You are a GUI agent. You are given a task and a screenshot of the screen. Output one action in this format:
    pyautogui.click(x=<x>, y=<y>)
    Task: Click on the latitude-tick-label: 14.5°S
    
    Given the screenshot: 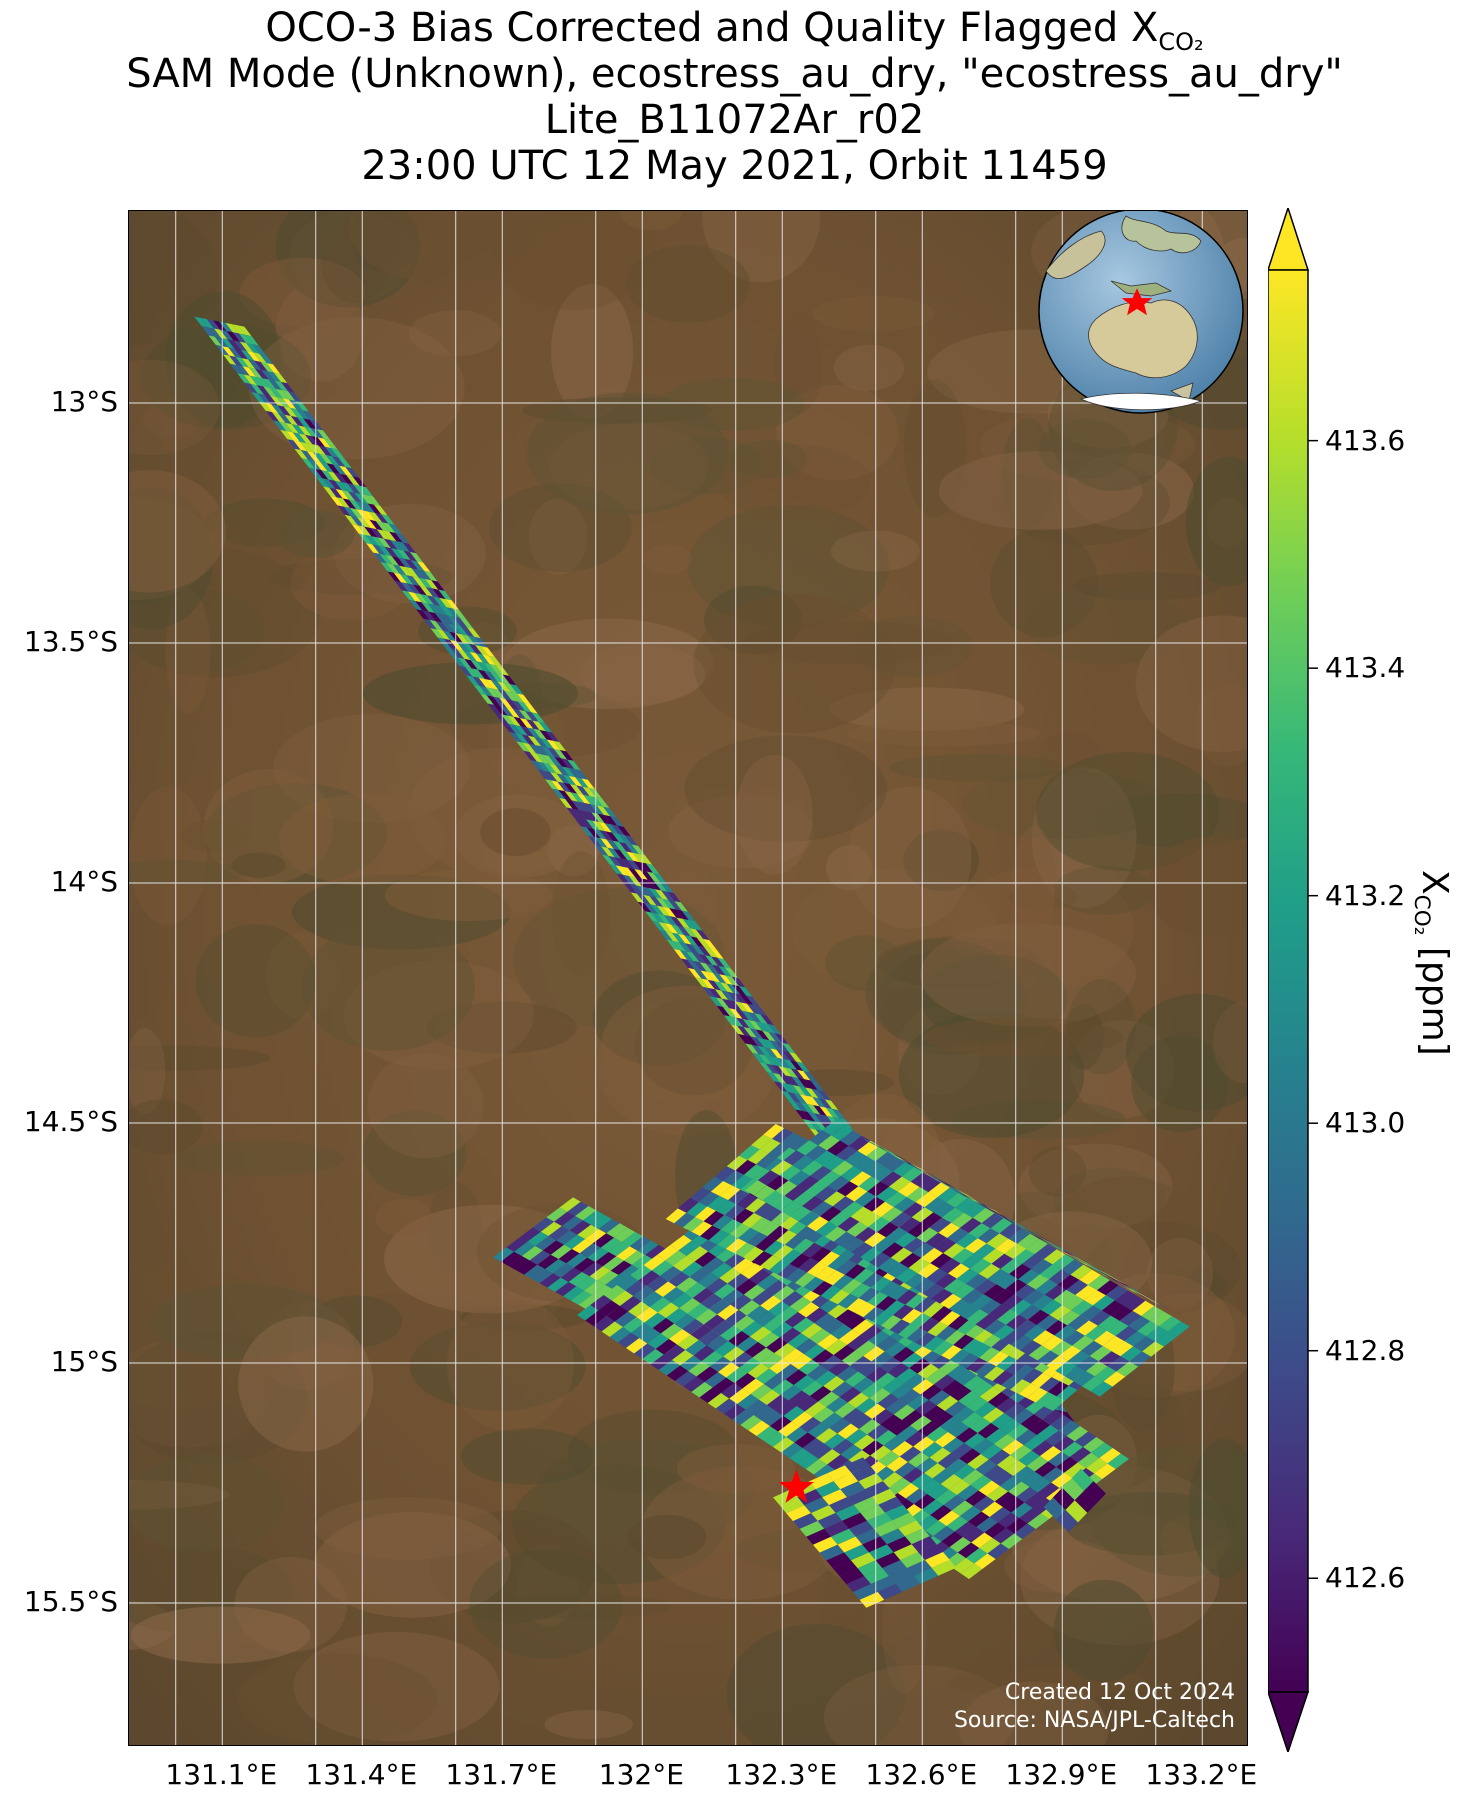 What is the action you would take?
    pyautogui.click(x=70, y=1121)
    